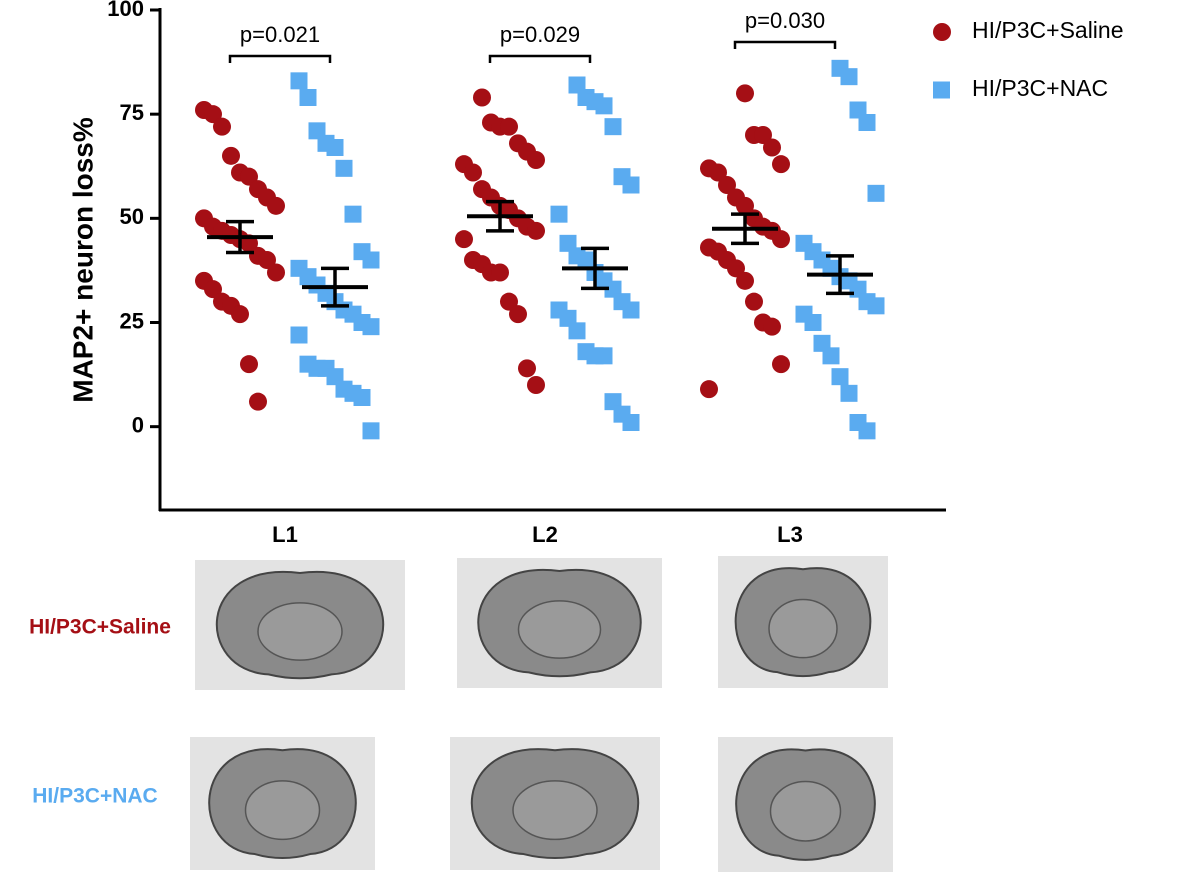  What do you see at coordinates (790, 534) in the screenshot?
I see `x-tick-label: L3` at bounding box center [790, 534].